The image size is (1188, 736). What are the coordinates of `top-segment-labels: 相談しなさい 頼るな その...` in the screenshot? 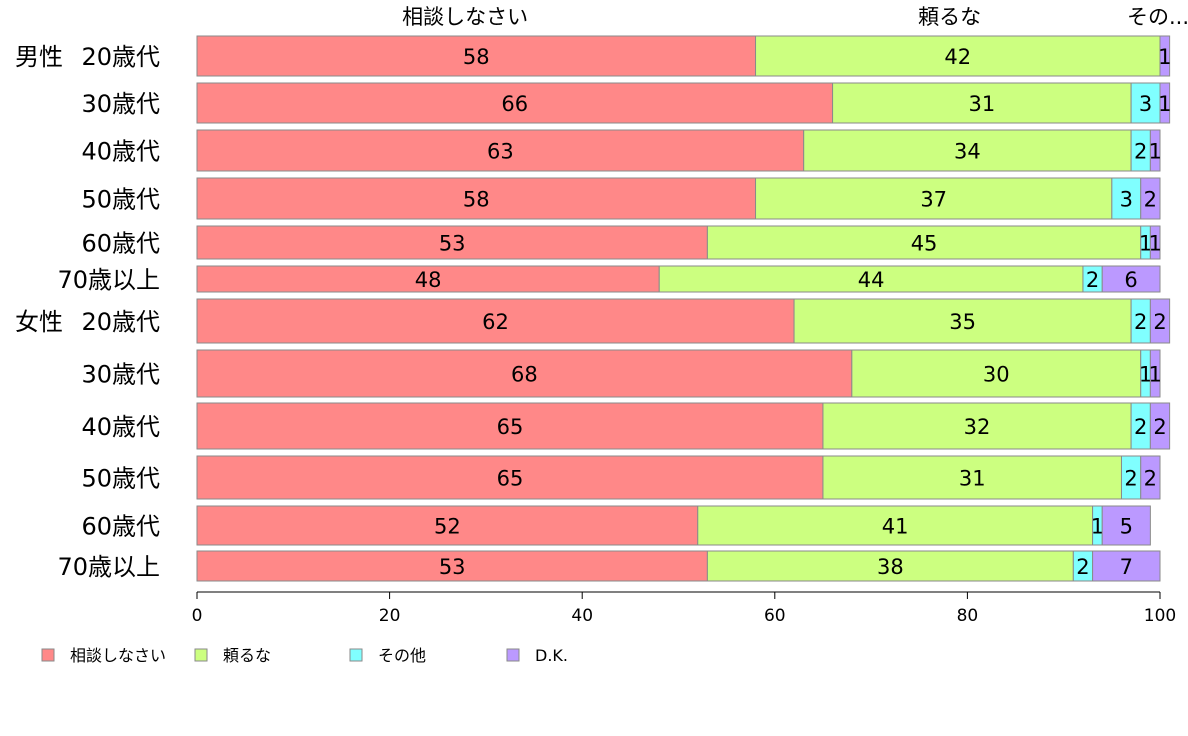 It's located at (795, 17).